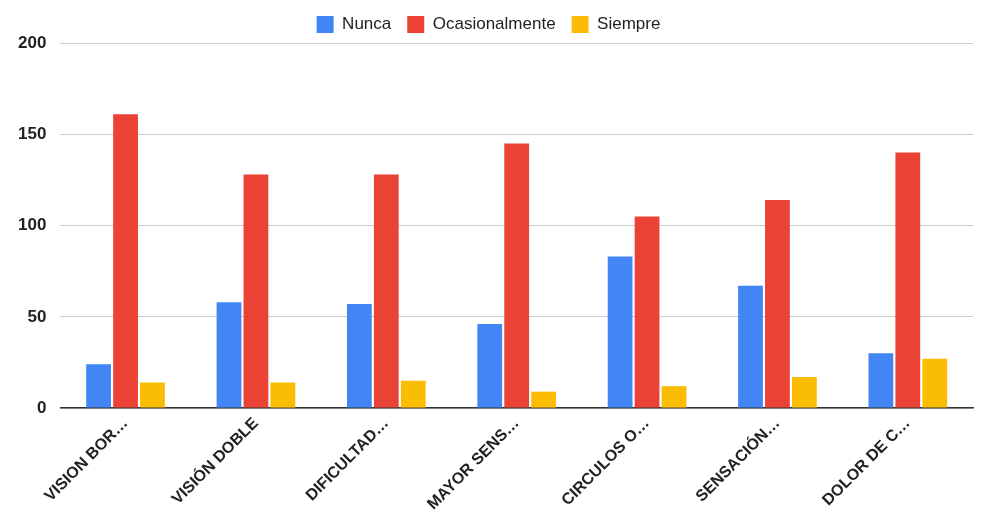 This screenshot has height=522, width=1008. I want to click on legend-label: Siempre, so click(629, 24).